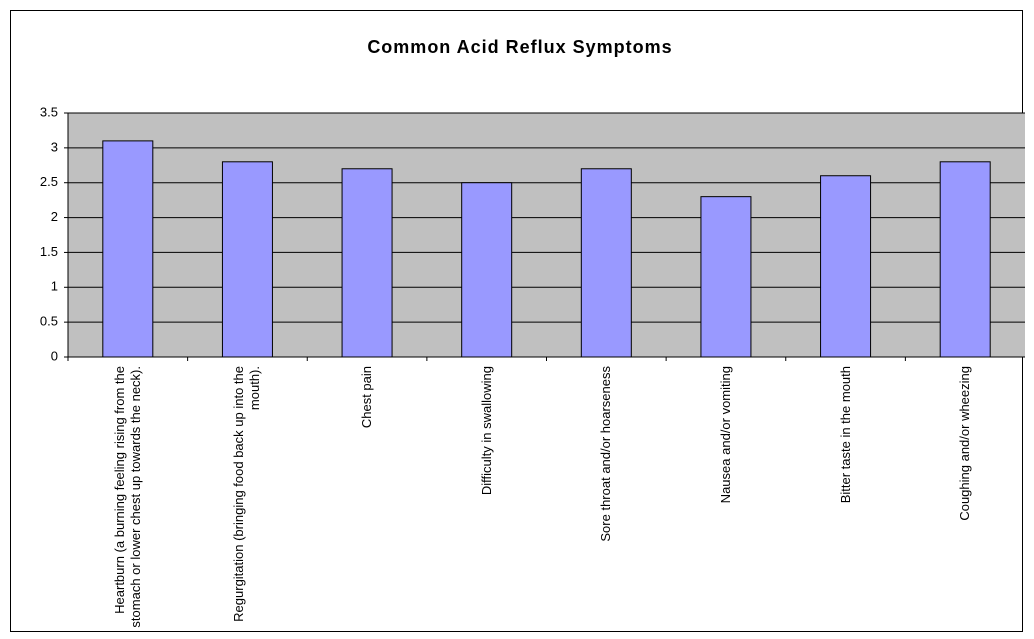 This screenshot has height=639, width=1034. What do you see at coordinates (54, 216) in the screenshot?
I see `y-tick-label: 2` at bounding box center [54, 216].